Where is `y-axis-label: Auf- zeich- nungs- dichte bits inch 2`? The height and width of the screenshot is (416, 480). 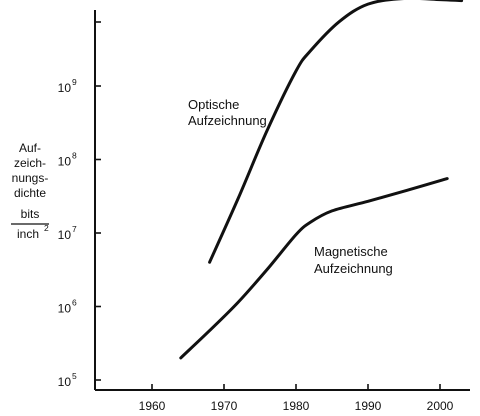 y-axis-label: Auf- zeich- nungs- dichte bits inch 2 is located at coordinates (30, 191).